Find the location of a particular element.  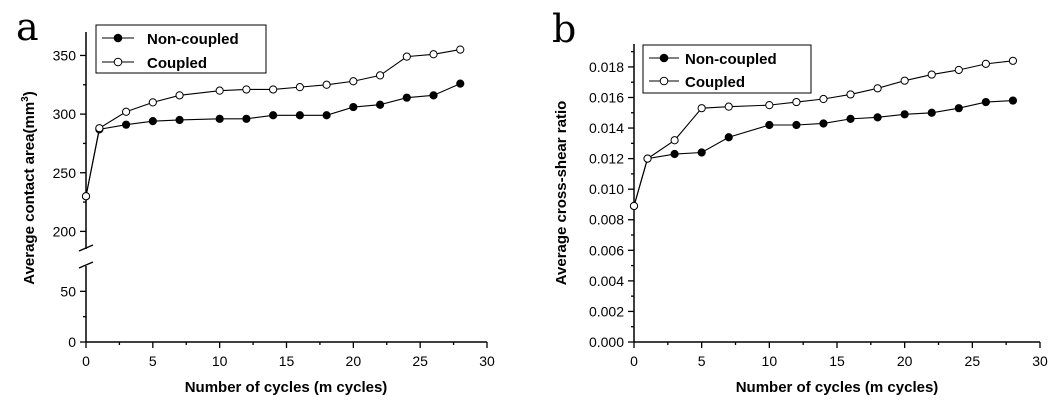

panel-b-y-tick-label: 0.008 is located at coordinates (606, 220).